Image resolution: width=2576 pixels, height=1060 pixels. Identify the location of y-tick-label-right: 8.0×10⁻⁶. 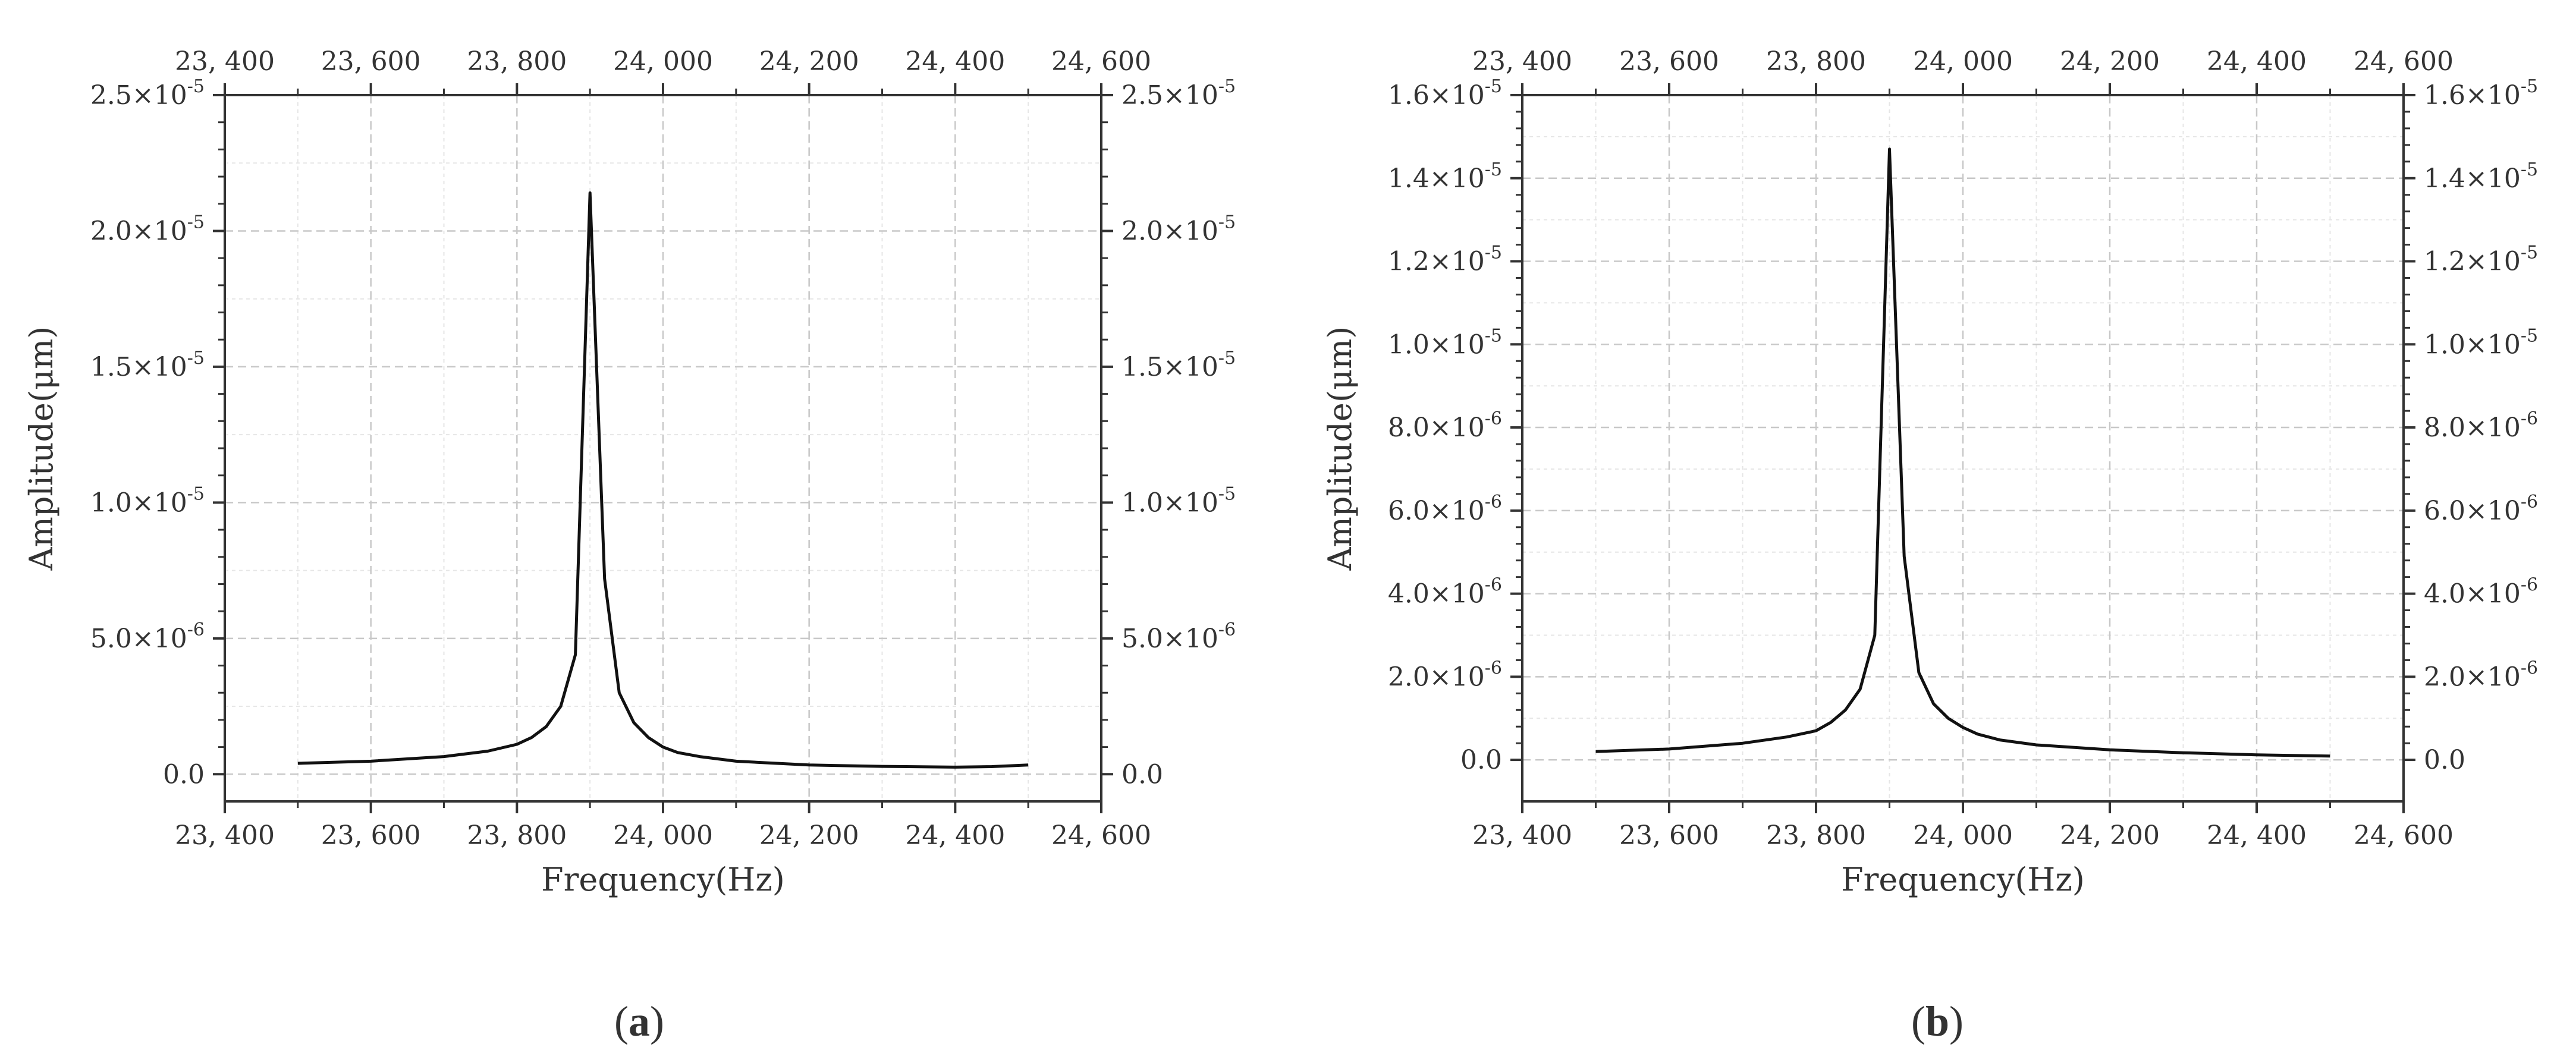
(2481, 425).